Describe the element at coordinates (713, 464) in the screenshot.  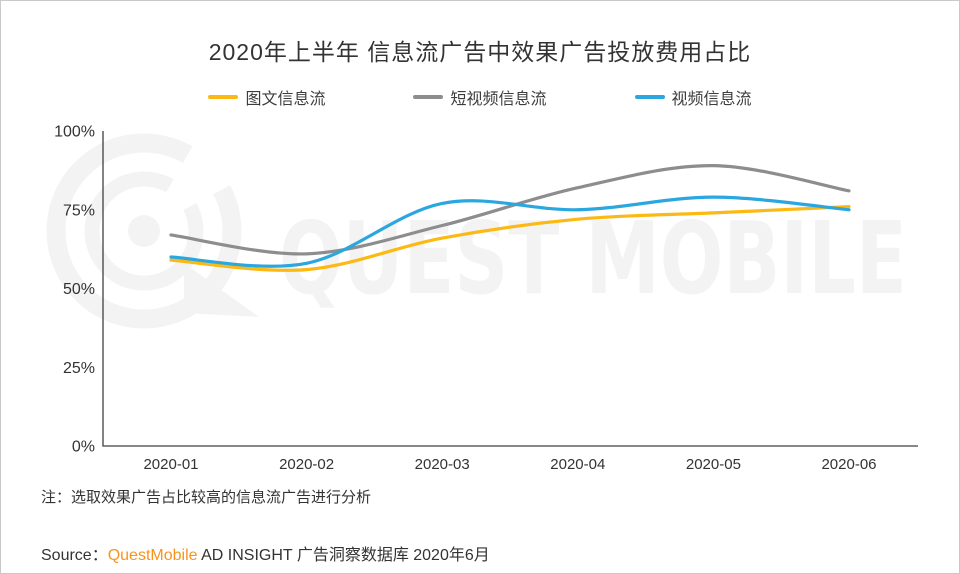
I see `x-tick-label: 2020-05` at that location.